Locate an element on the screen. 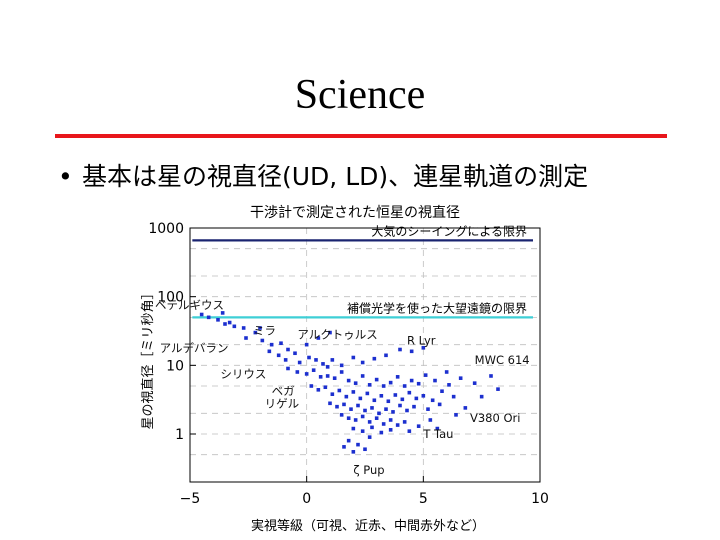 Image resolution: width=720 pixels, height=540 pixels. data-points is located at coordinates (349, 382).